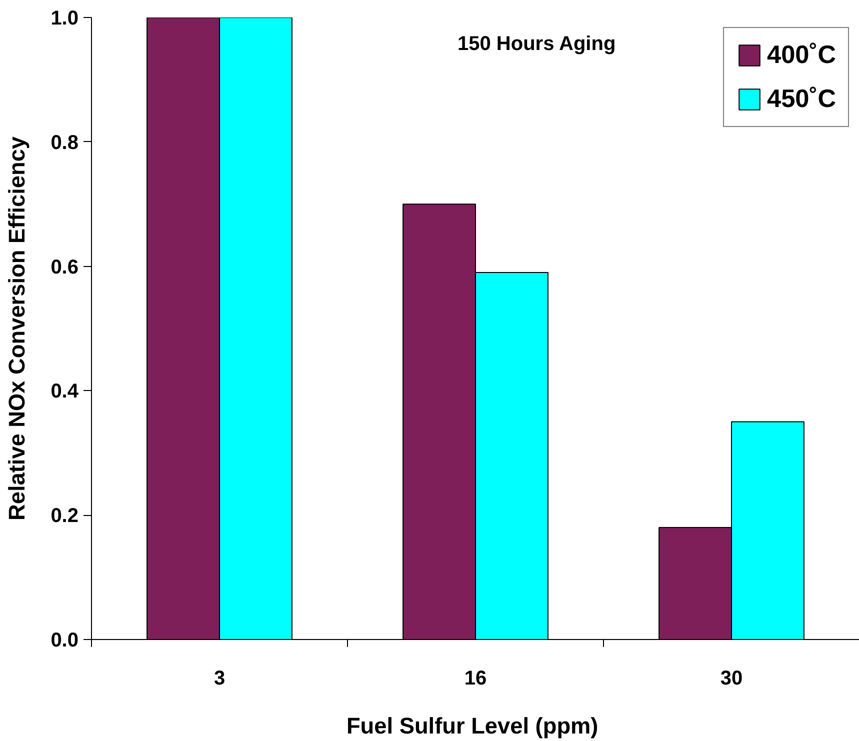  What do you see at coordinates (731, 679) in the screenshot?
I see `x-tick-label: 30` at bounding box center [731, 679].